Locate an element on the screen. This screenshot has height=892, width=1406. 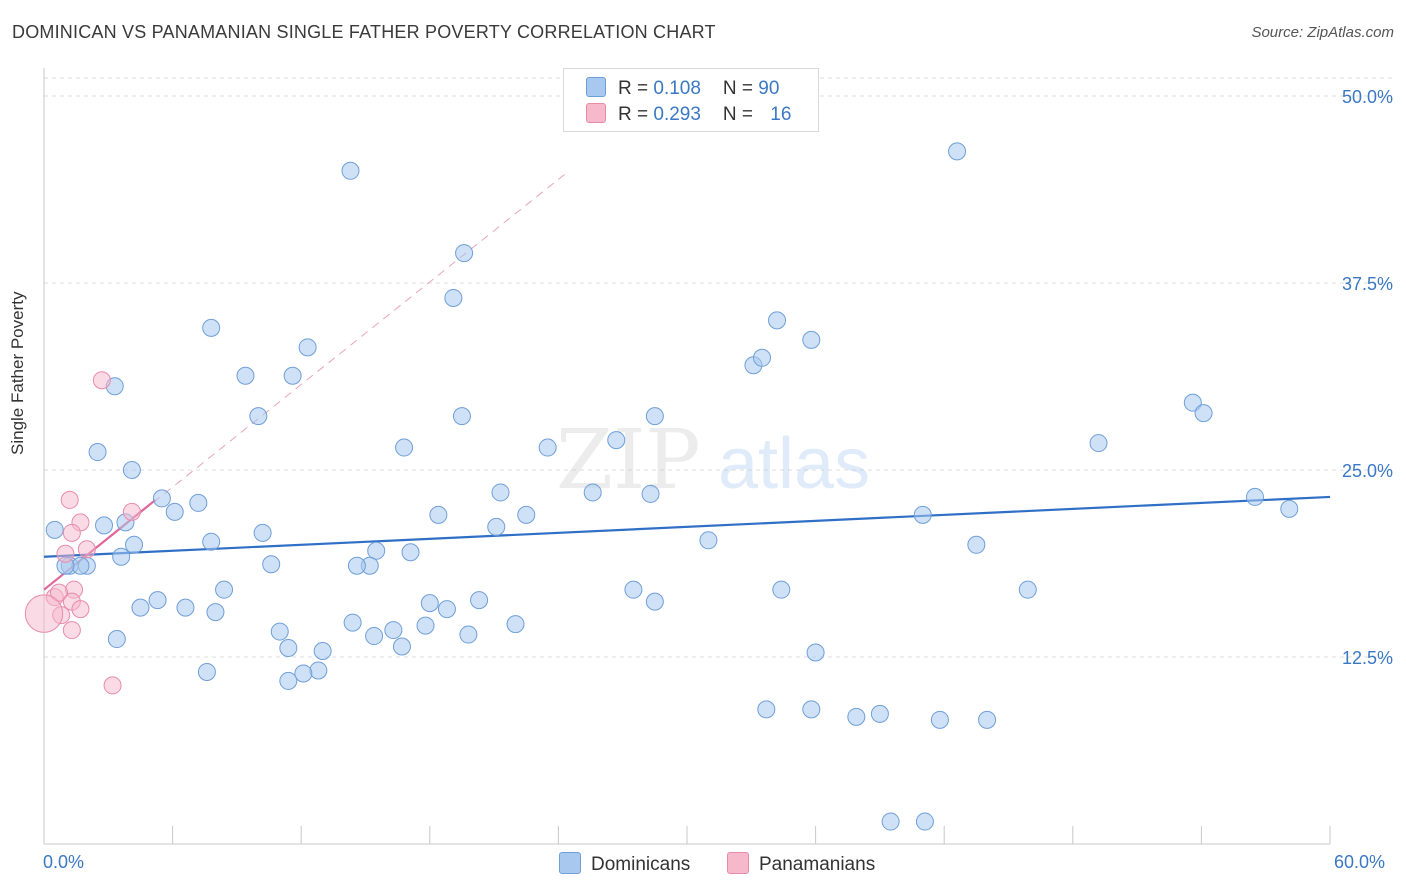
bottom-legend-label-dominicans: Dominicans is located at coordinates (641, 864).